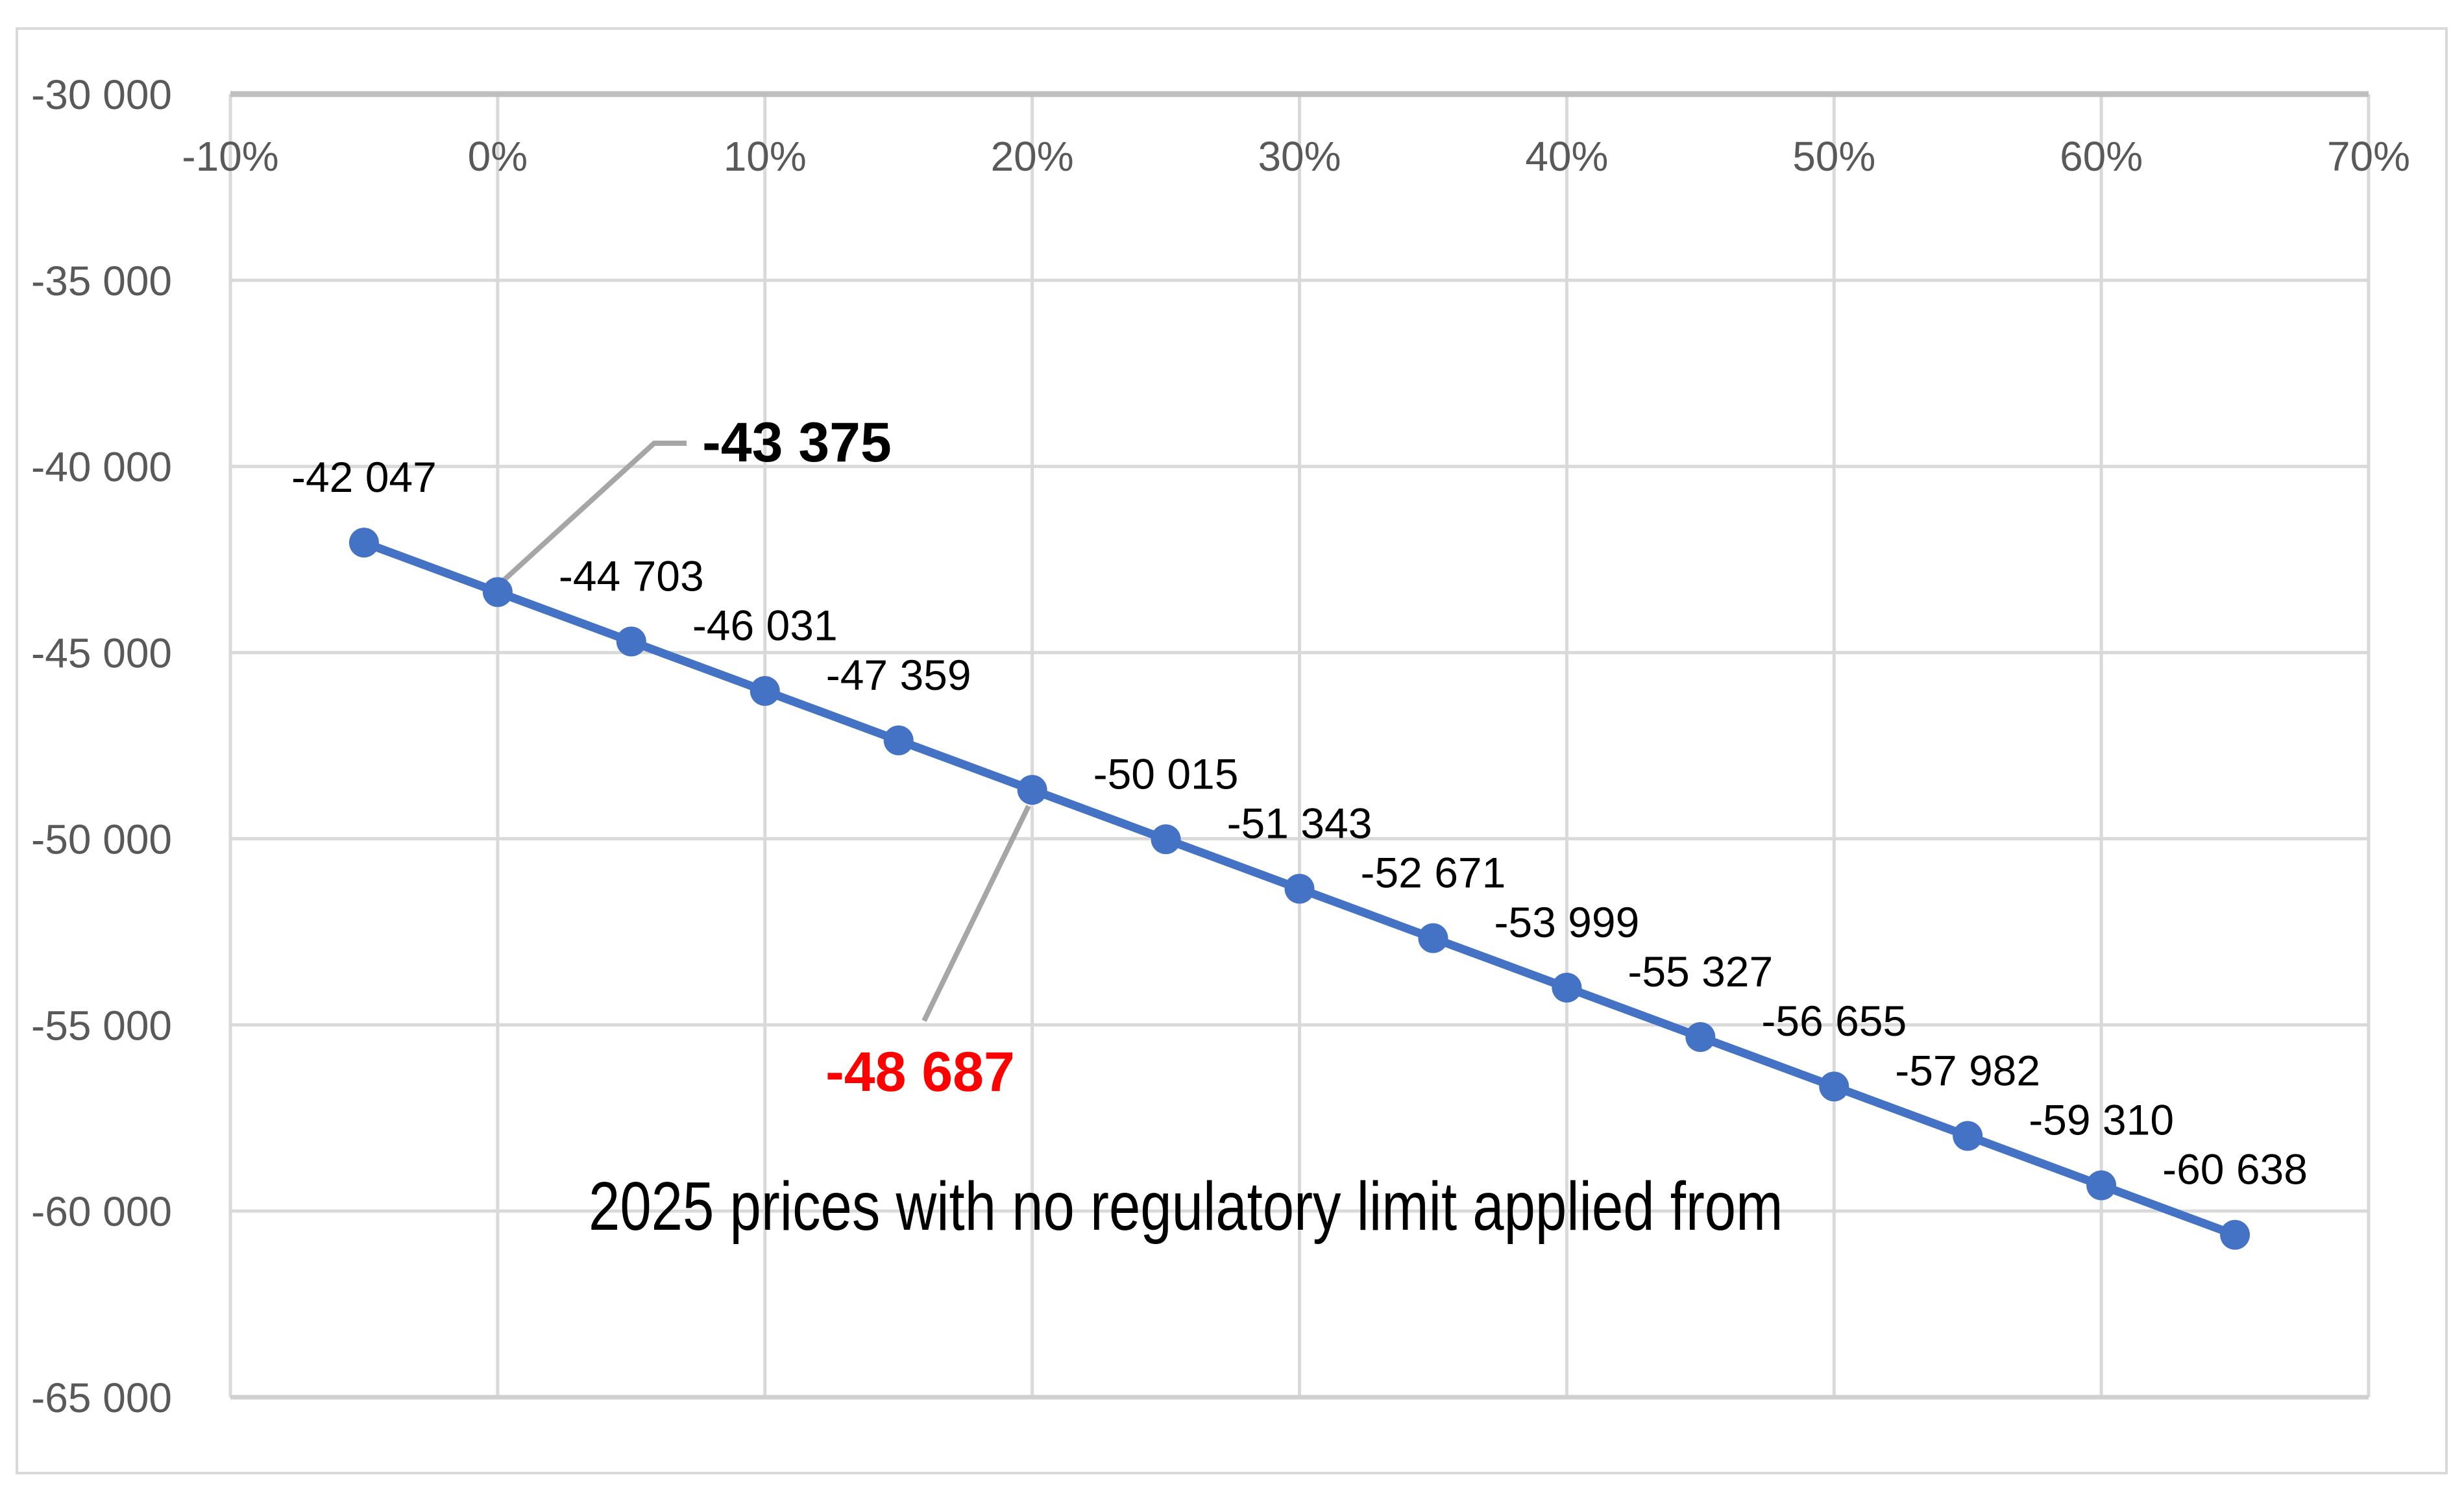 The width and height of the screenshot is (2464, 1490). Describe the element at coordinates (2368, 157) in the screenshot. I see `x-axis-tick-label: 70%` at that location.